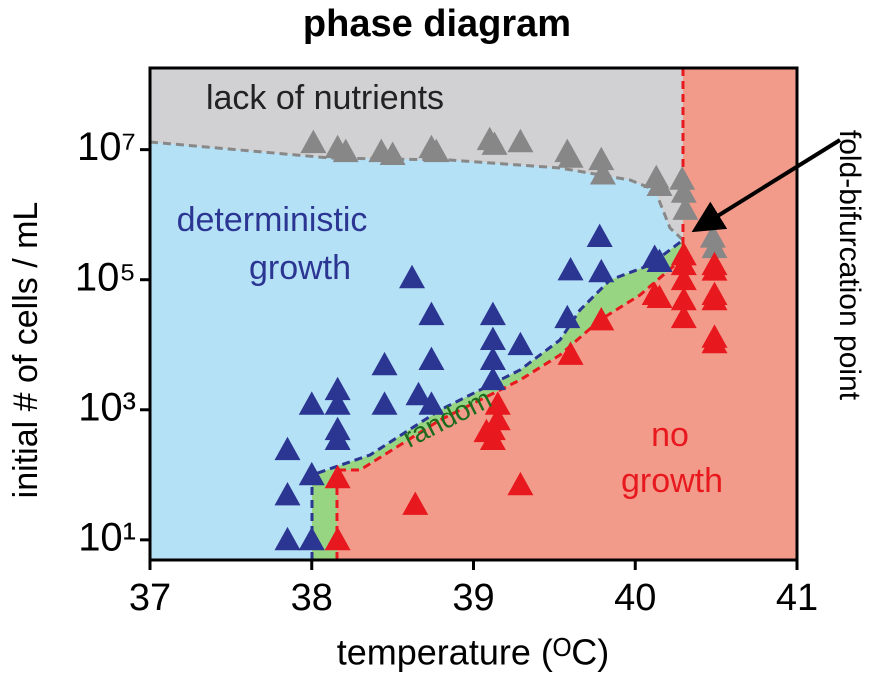  What do you see at coordinates (635, 598) in the screenshot?
I see `x-tick-label: 40` at bounding box center [635, 598].